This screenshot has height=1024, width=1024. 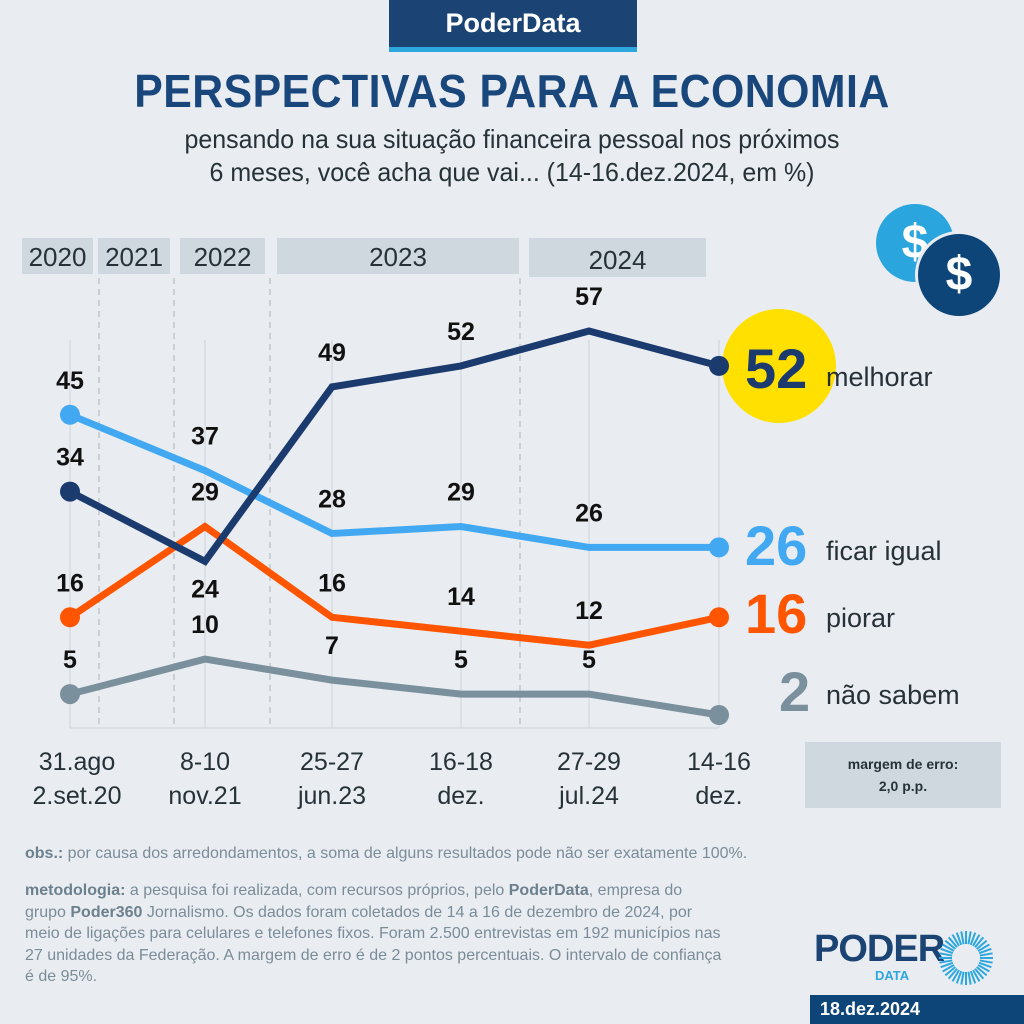 I want to click on x-tick-line2: jul.24, so click(x=589, y=796).